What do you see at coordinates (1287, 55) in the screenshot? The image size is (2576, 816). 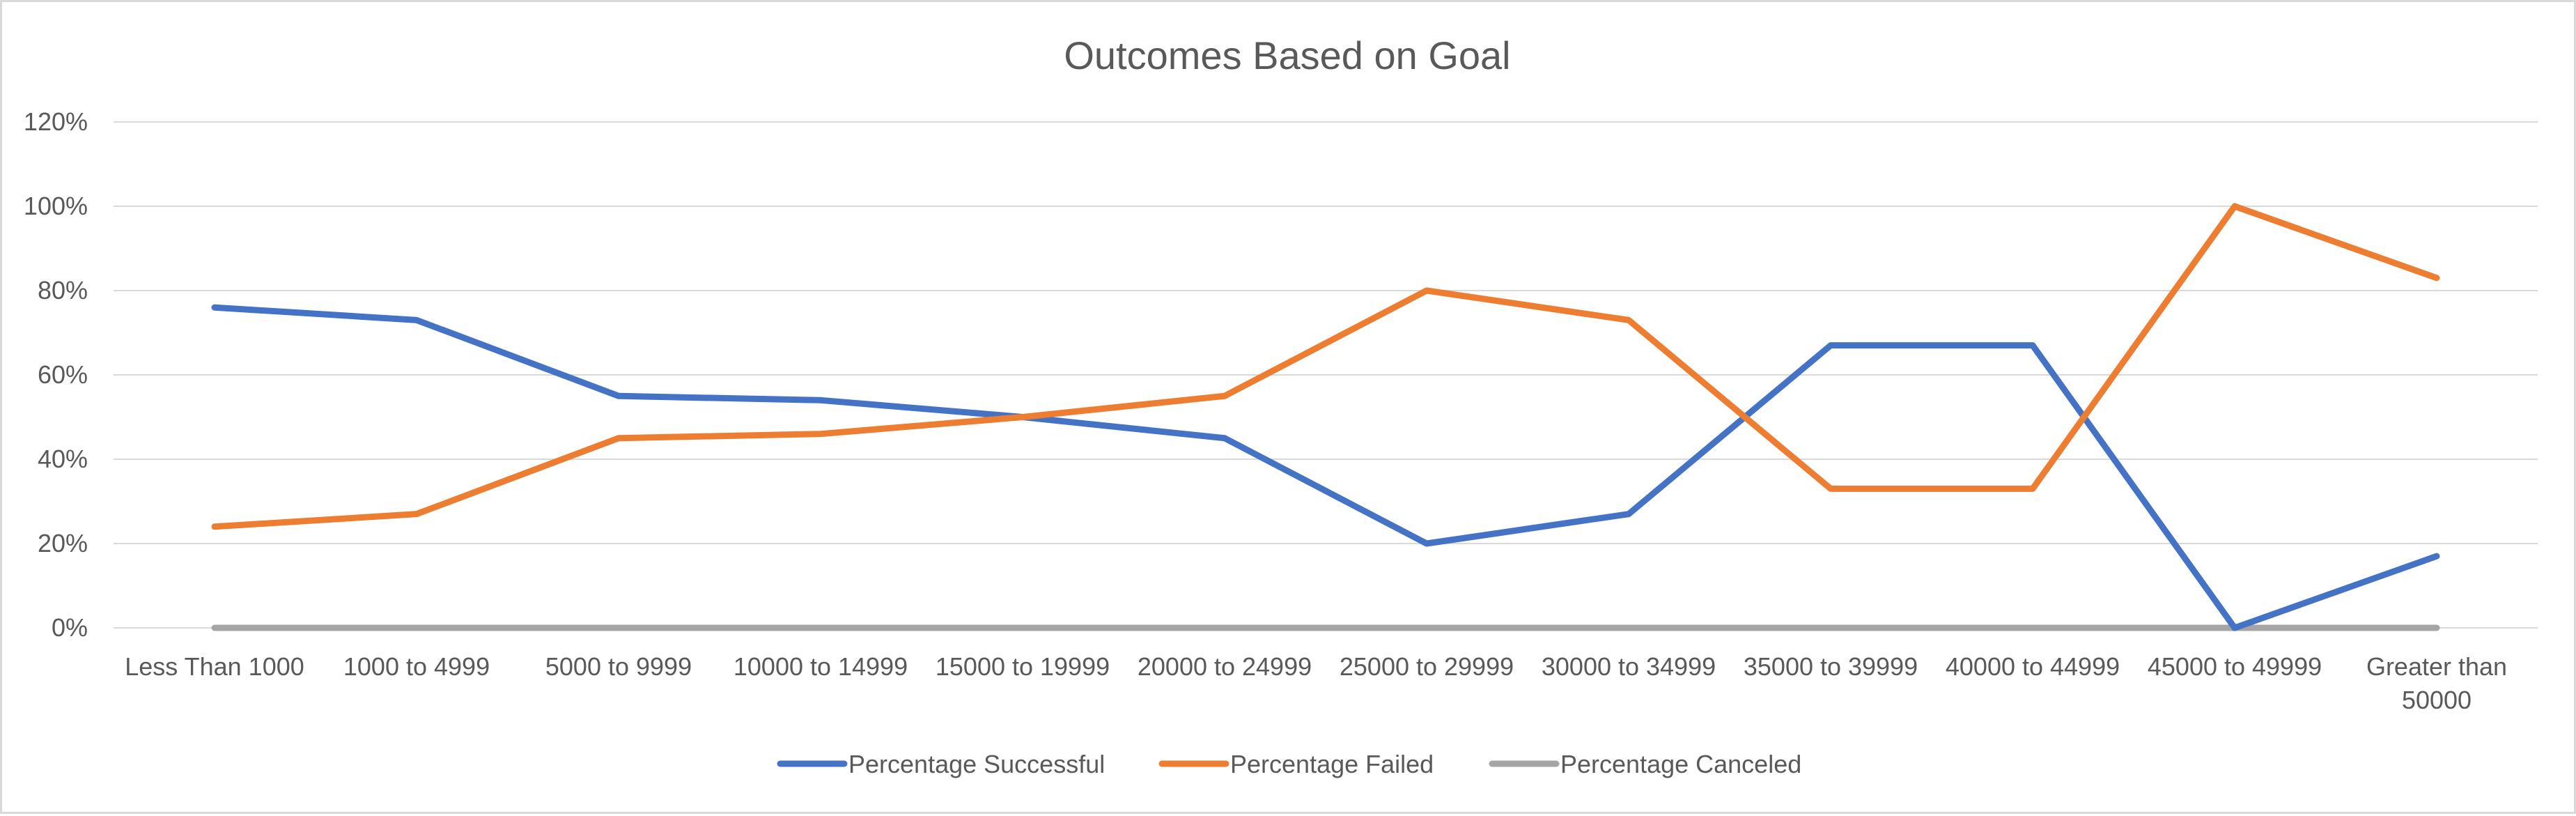 I see `chart-title: Outcomes Based on Goal` at bounding box center [1287, 55].